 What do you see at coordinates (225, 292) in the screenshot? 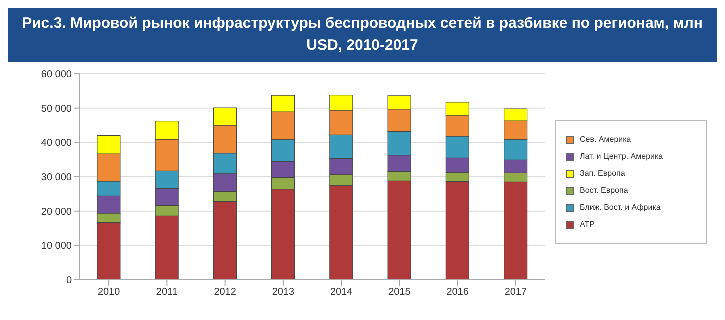
I see `x-tick-label: 2012` at bounding box center [225, 292].